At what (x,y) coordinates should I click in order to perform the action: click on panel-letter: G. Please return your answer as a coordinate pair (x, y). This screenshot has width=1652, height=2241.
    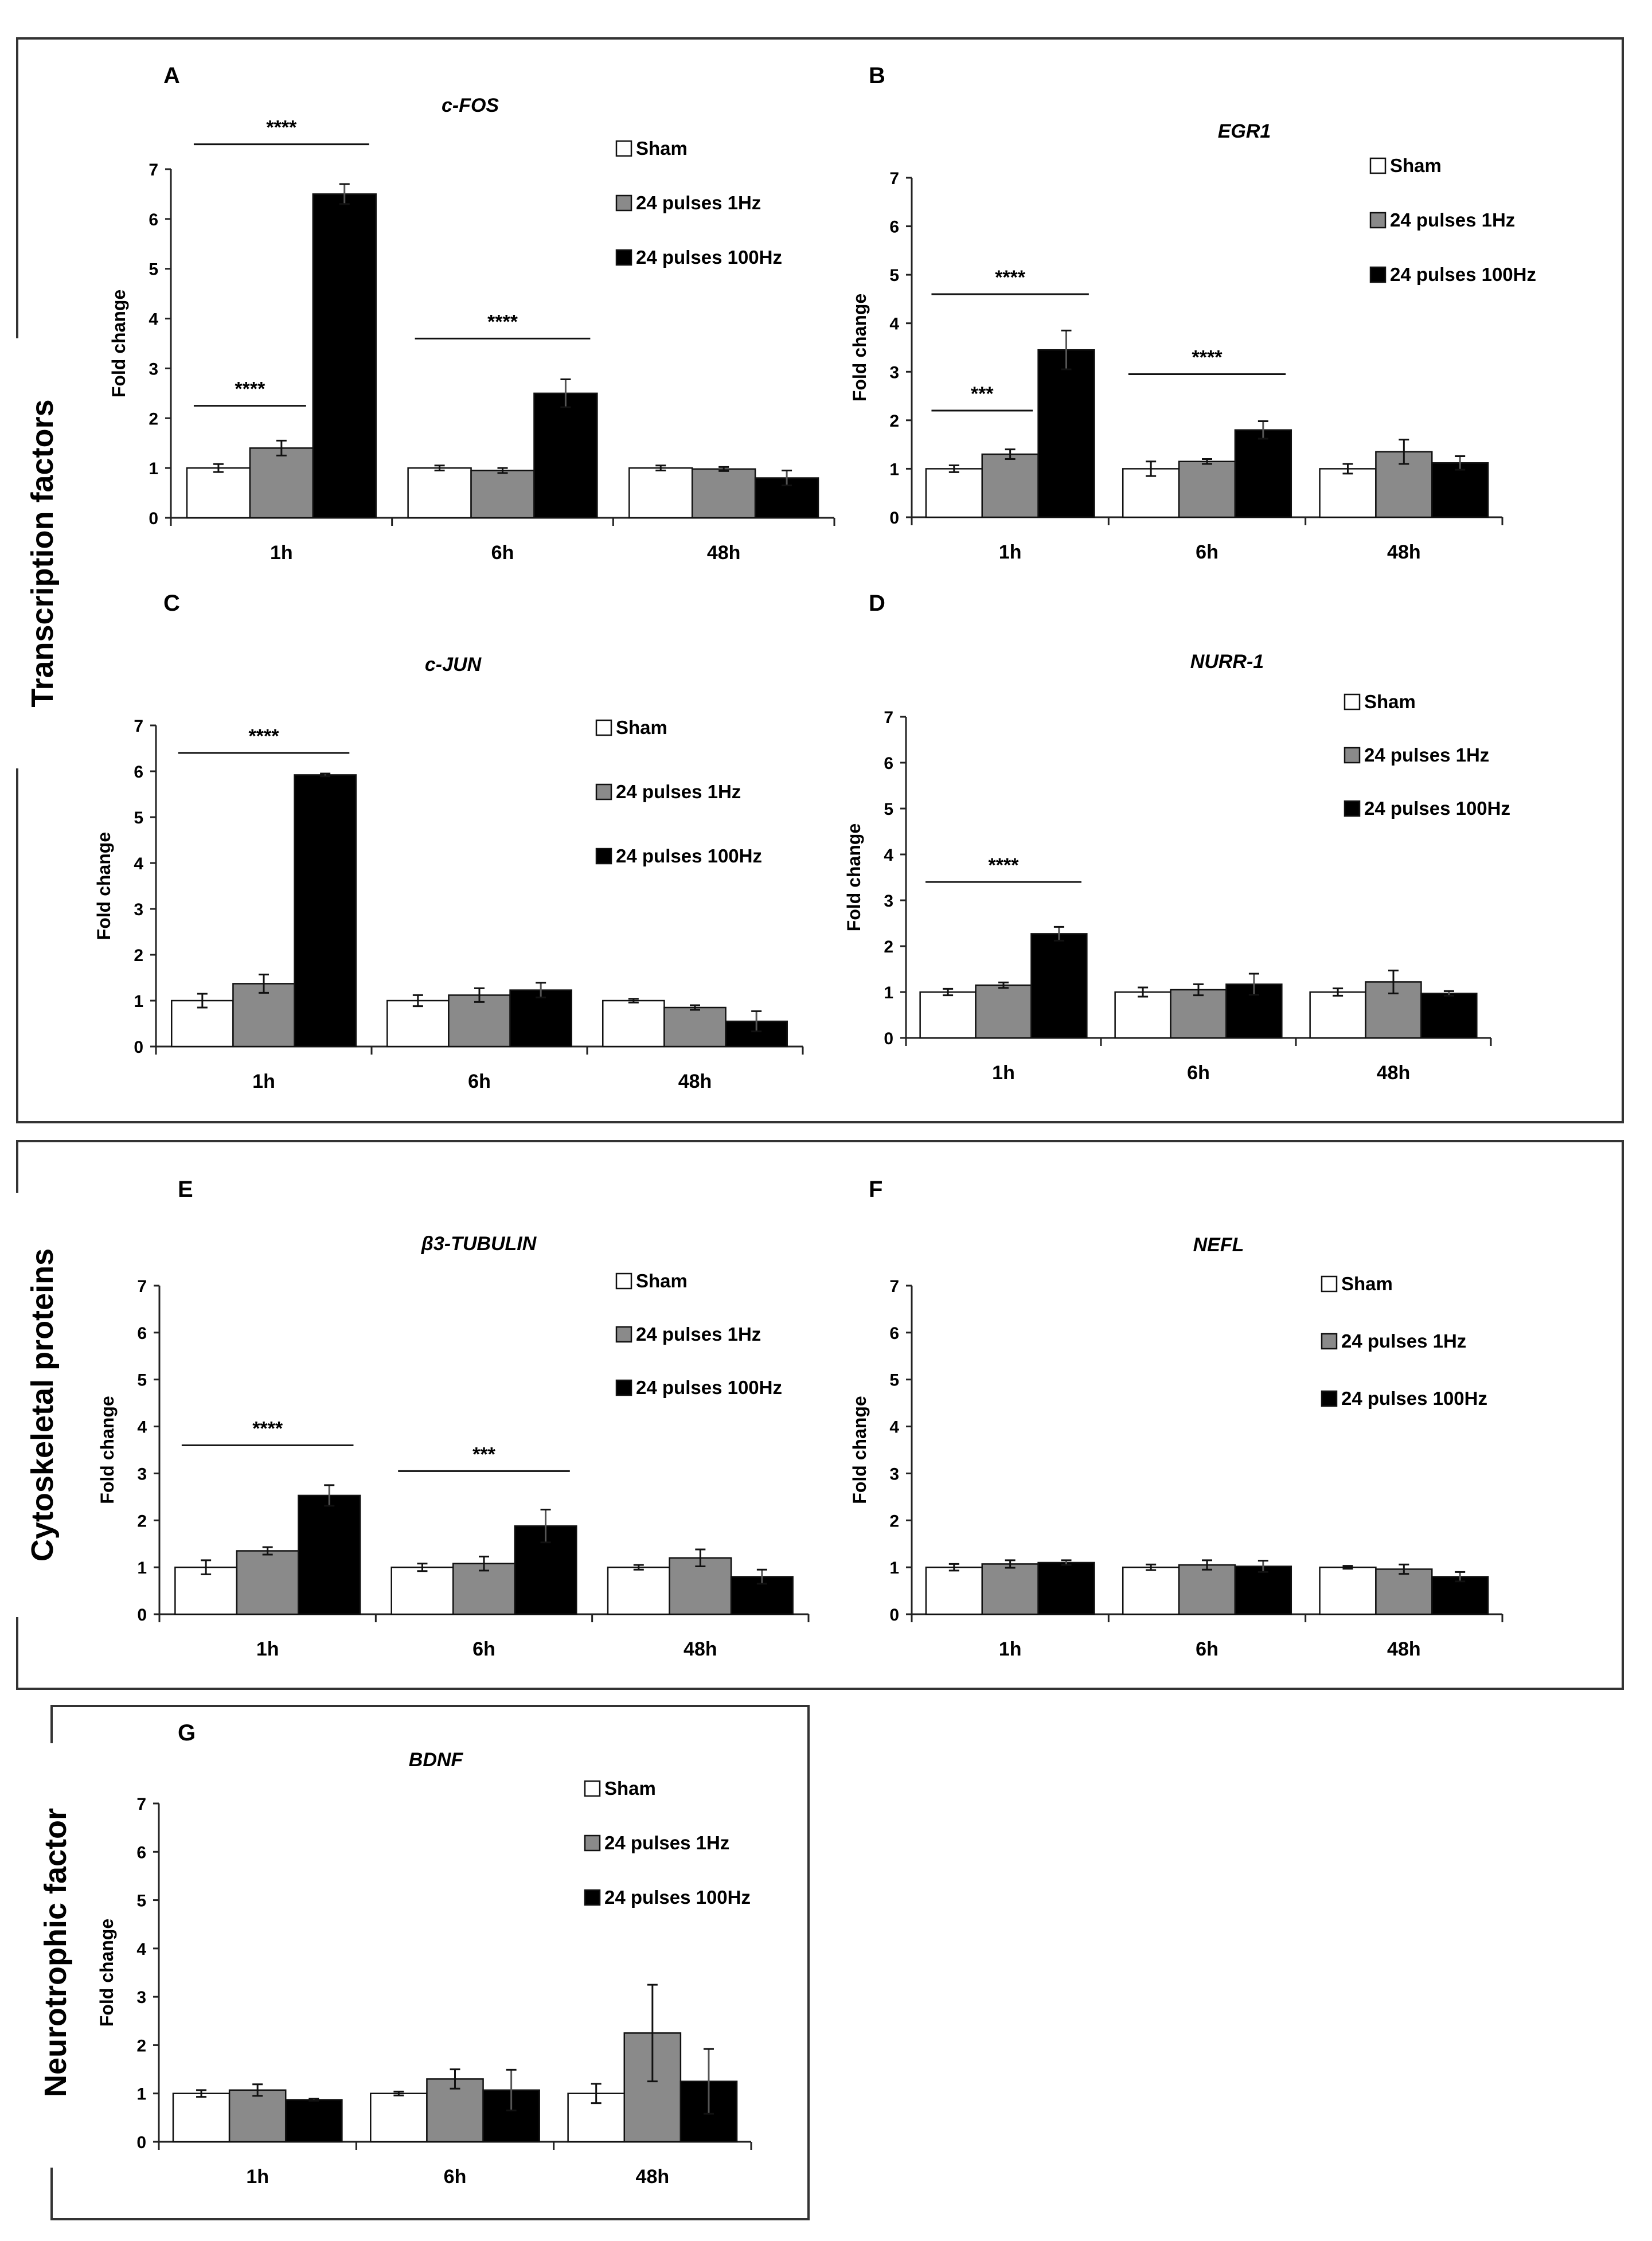
    Looking at the image, I should click on (187, 1733).